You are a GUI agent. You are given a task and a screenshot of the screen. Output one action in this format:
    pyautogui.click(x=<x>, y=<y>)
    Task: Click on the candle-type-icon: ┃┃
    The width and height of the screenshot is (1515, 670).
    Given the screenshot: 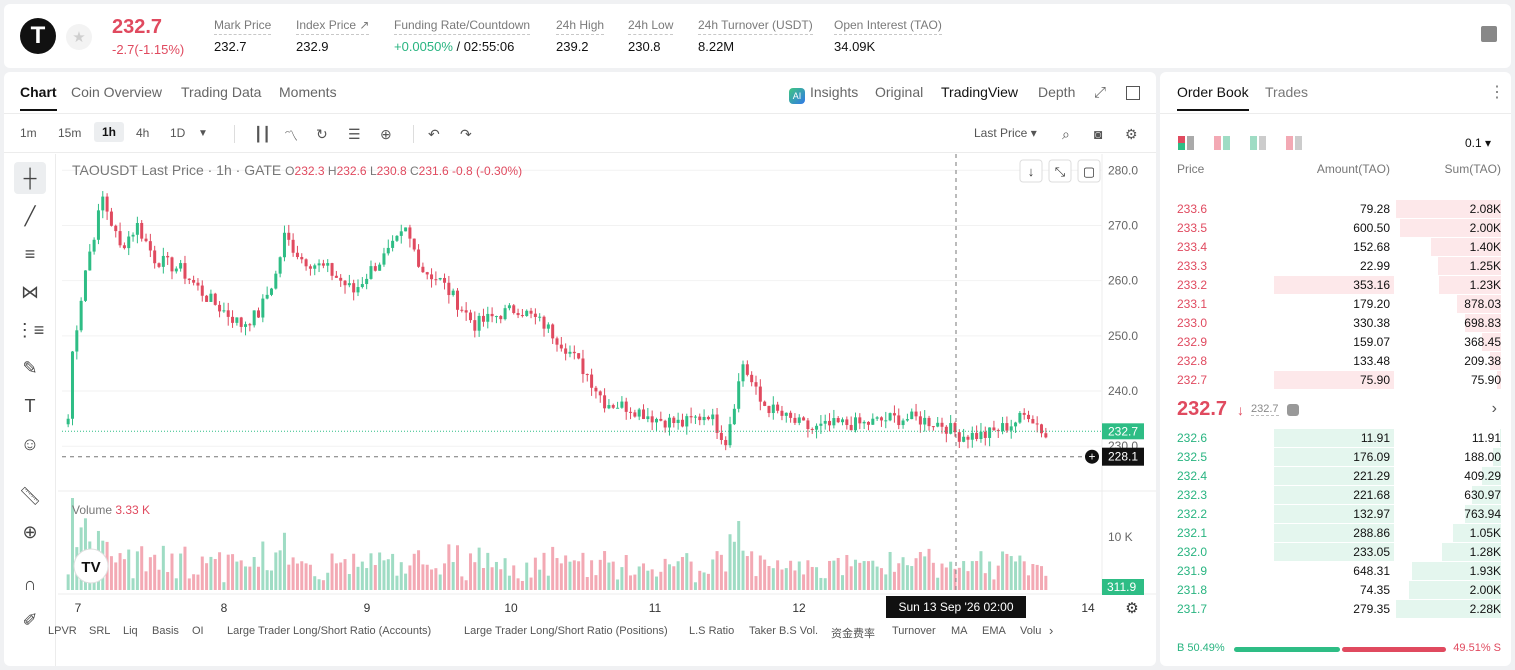 What is the action you would take?
    pyautogui.click(x=262, y=134)
    